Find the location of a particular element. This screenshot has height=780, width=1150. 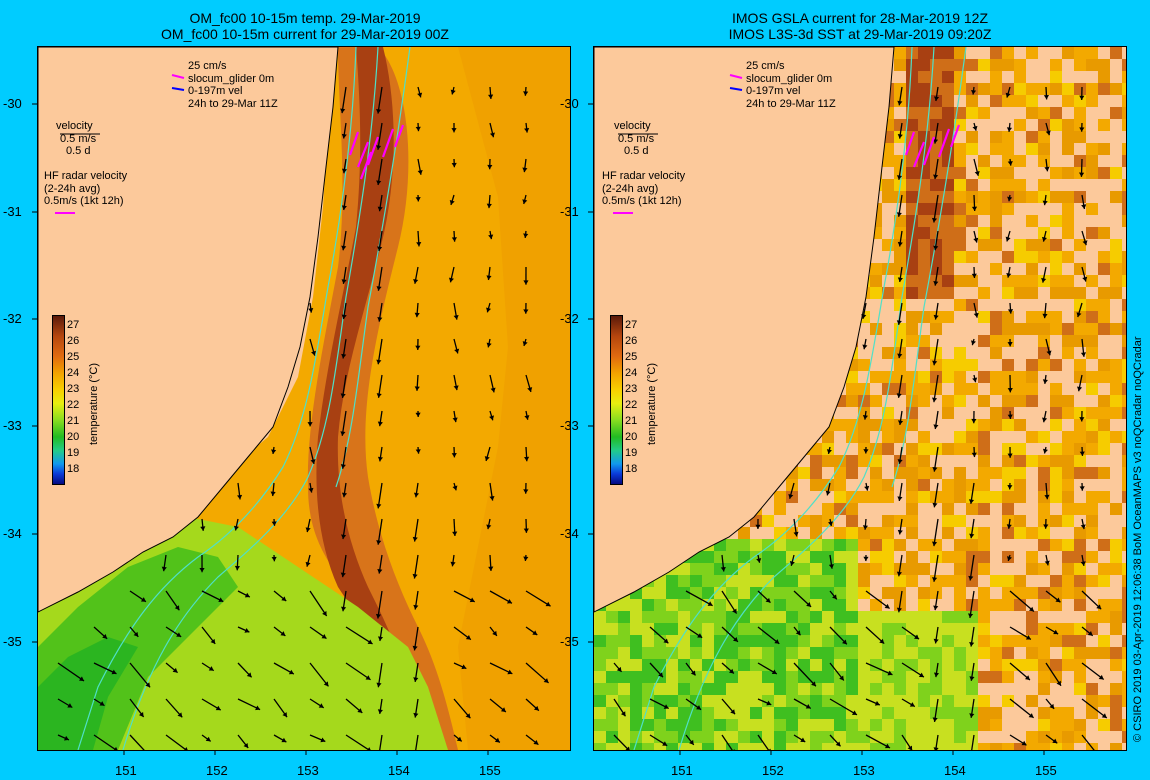

offshore-band is located at coordinates (514, 398).